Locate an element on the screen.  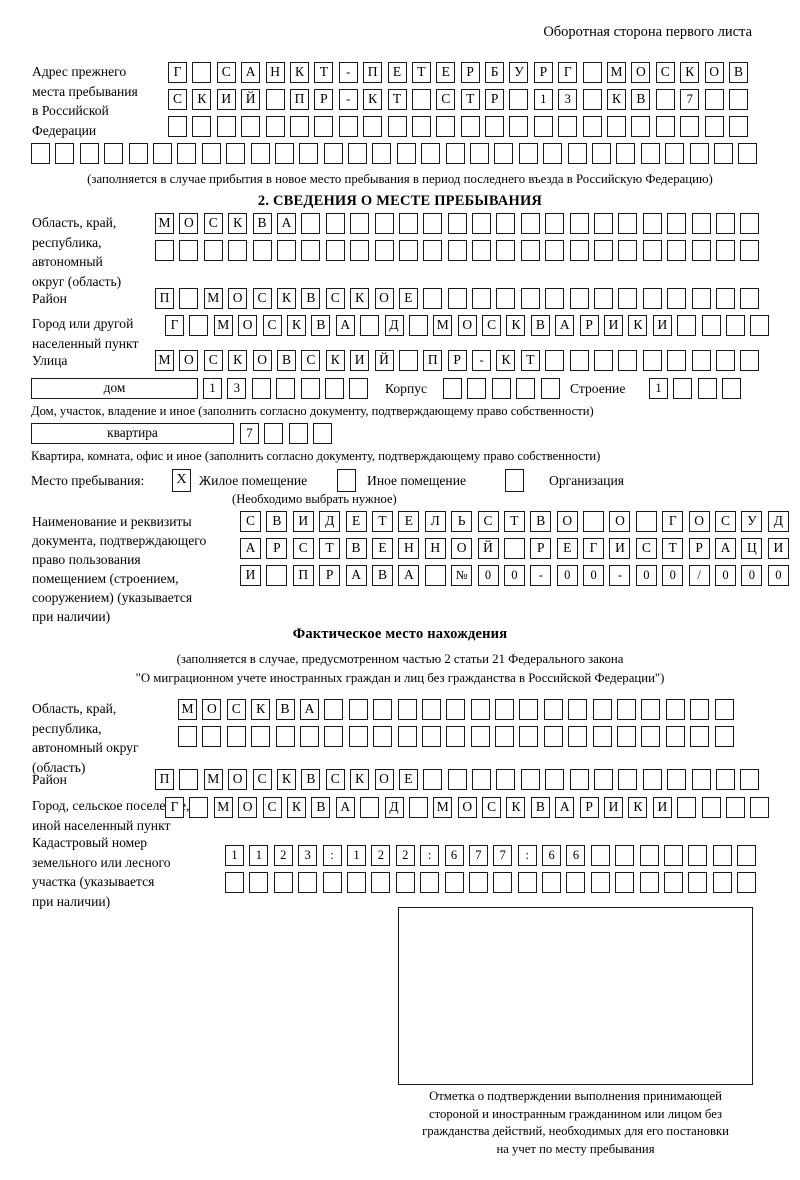
form-cell: У is located at coordinates (519, 72).